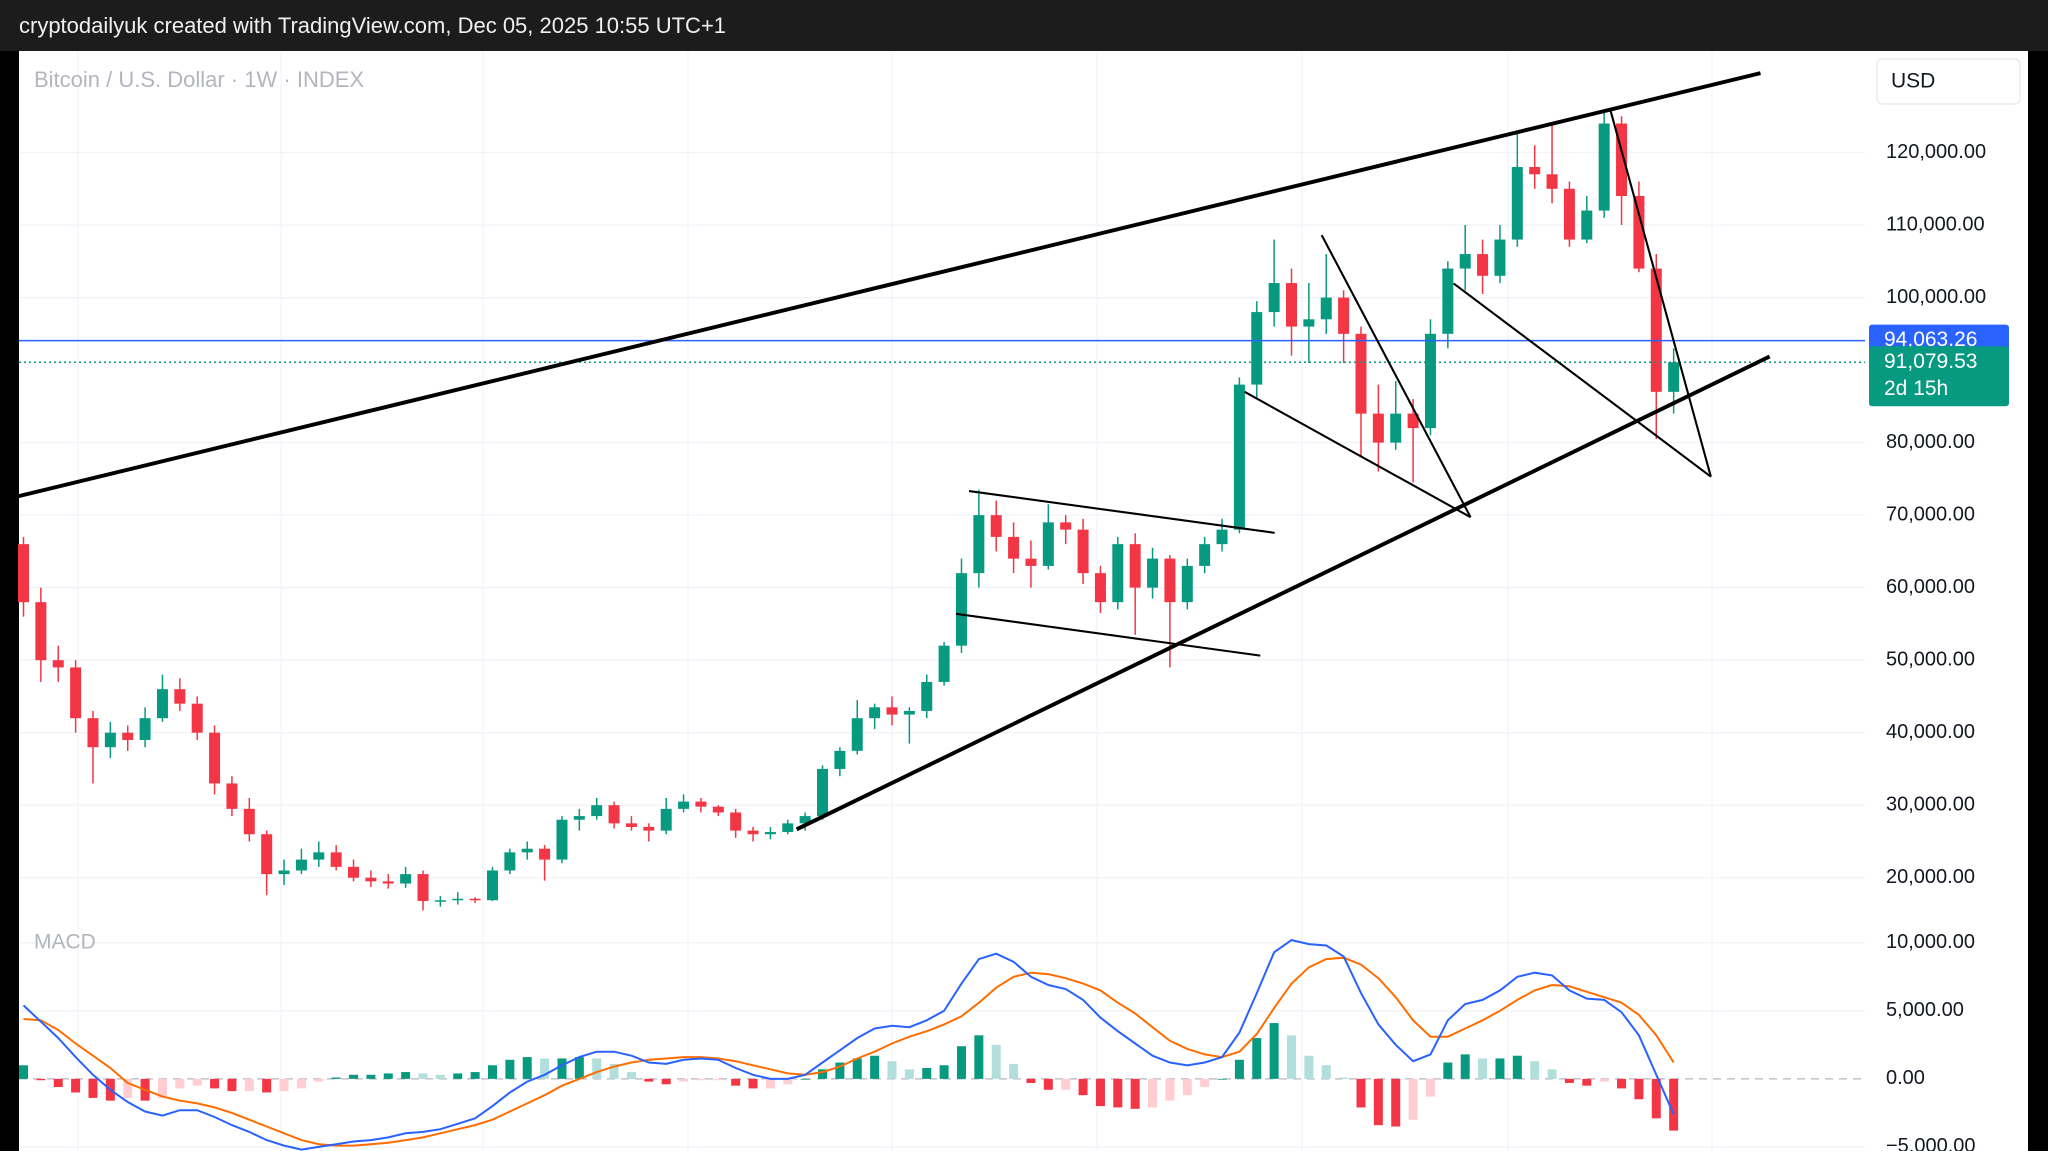 The height and width of the screenshot is (1151, 2048). Describe the element at coordinates (849, 1051) in the screenshot. I see `signal-line` at that location.